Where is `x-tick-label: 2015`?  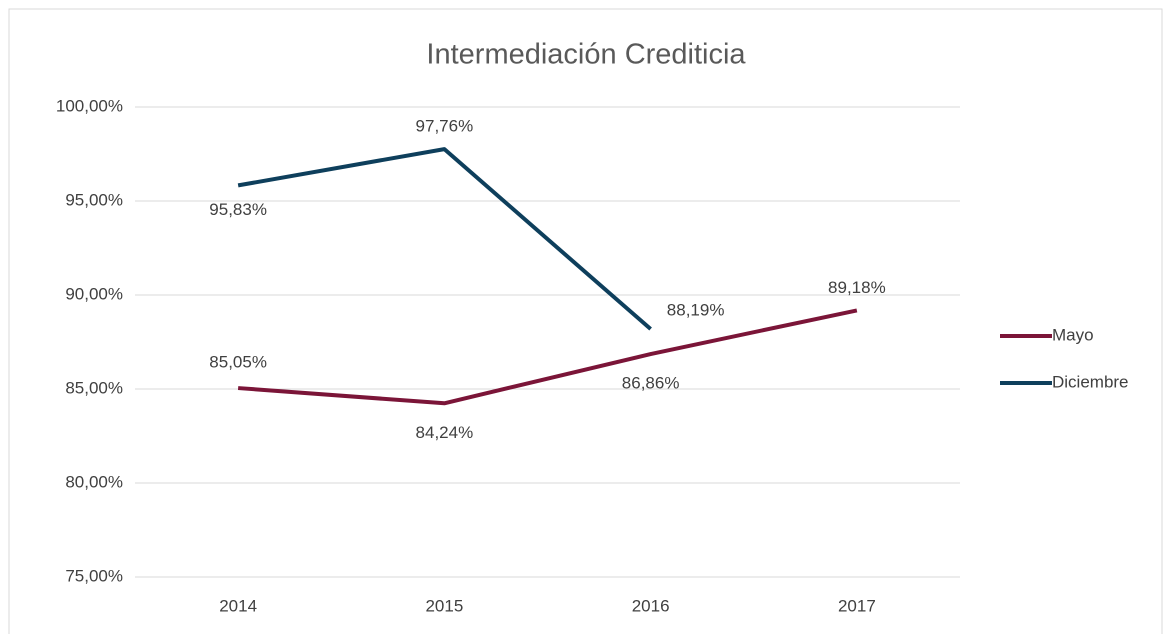
x-tick-label: 2015 is located at coordinates (444, 605).